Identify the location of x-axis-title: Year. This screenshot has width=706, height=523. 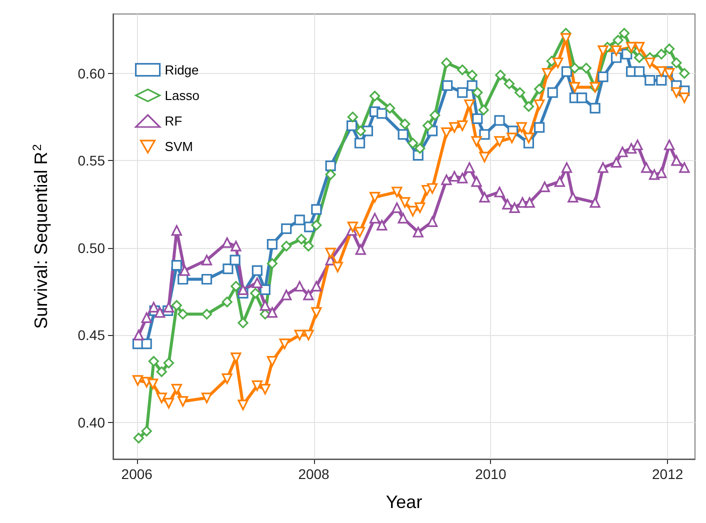
(404, 502).